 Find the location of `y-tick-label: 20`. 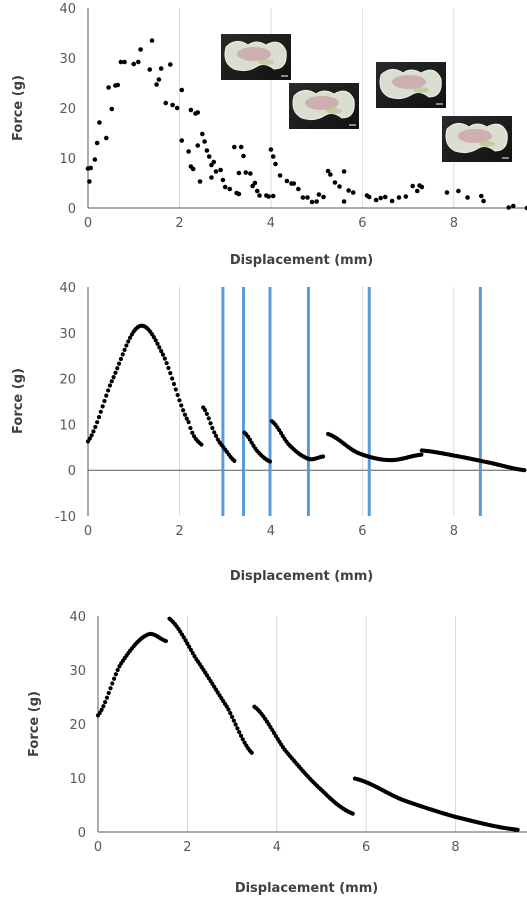

y-tick-label: 20 is located at coordinates (67, 380).